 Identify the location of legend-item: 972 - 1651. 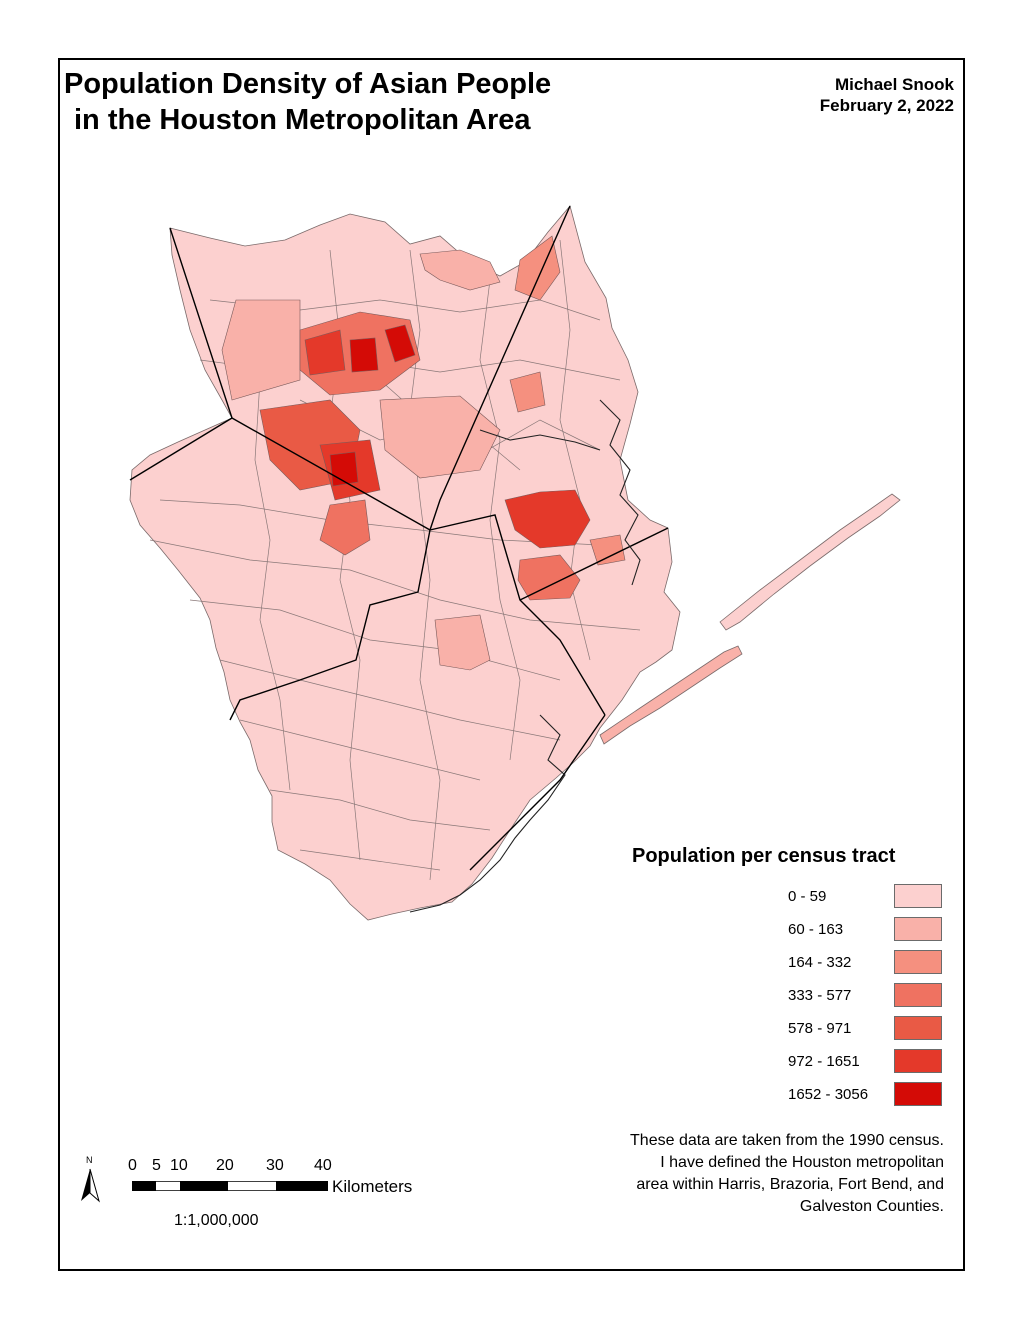
(866, 1062).